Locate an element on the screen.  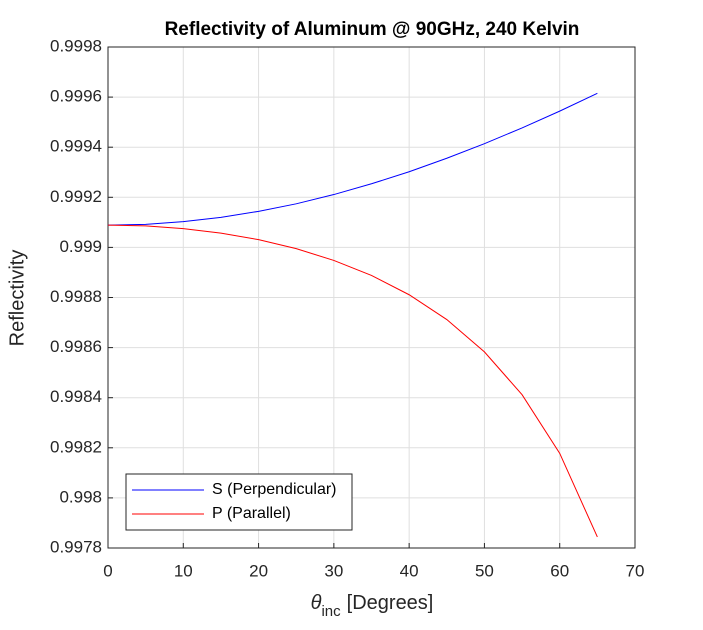
y-tick-label: 0.9996 is located at coordinates (76, 96).